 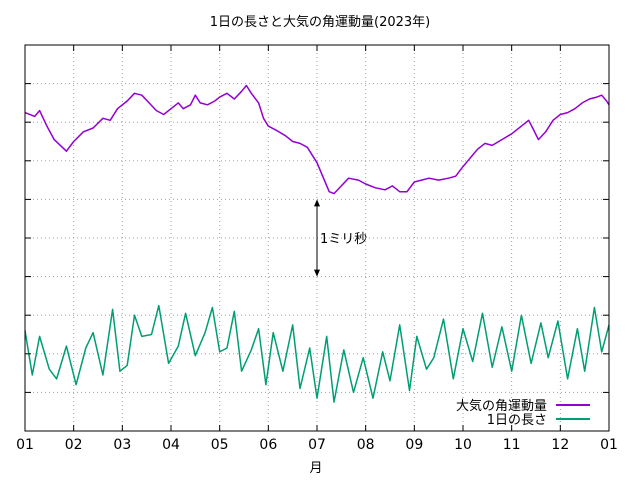 I want to click on legend-label-day-length: 1日の長さ, so click(x=517, y=420).